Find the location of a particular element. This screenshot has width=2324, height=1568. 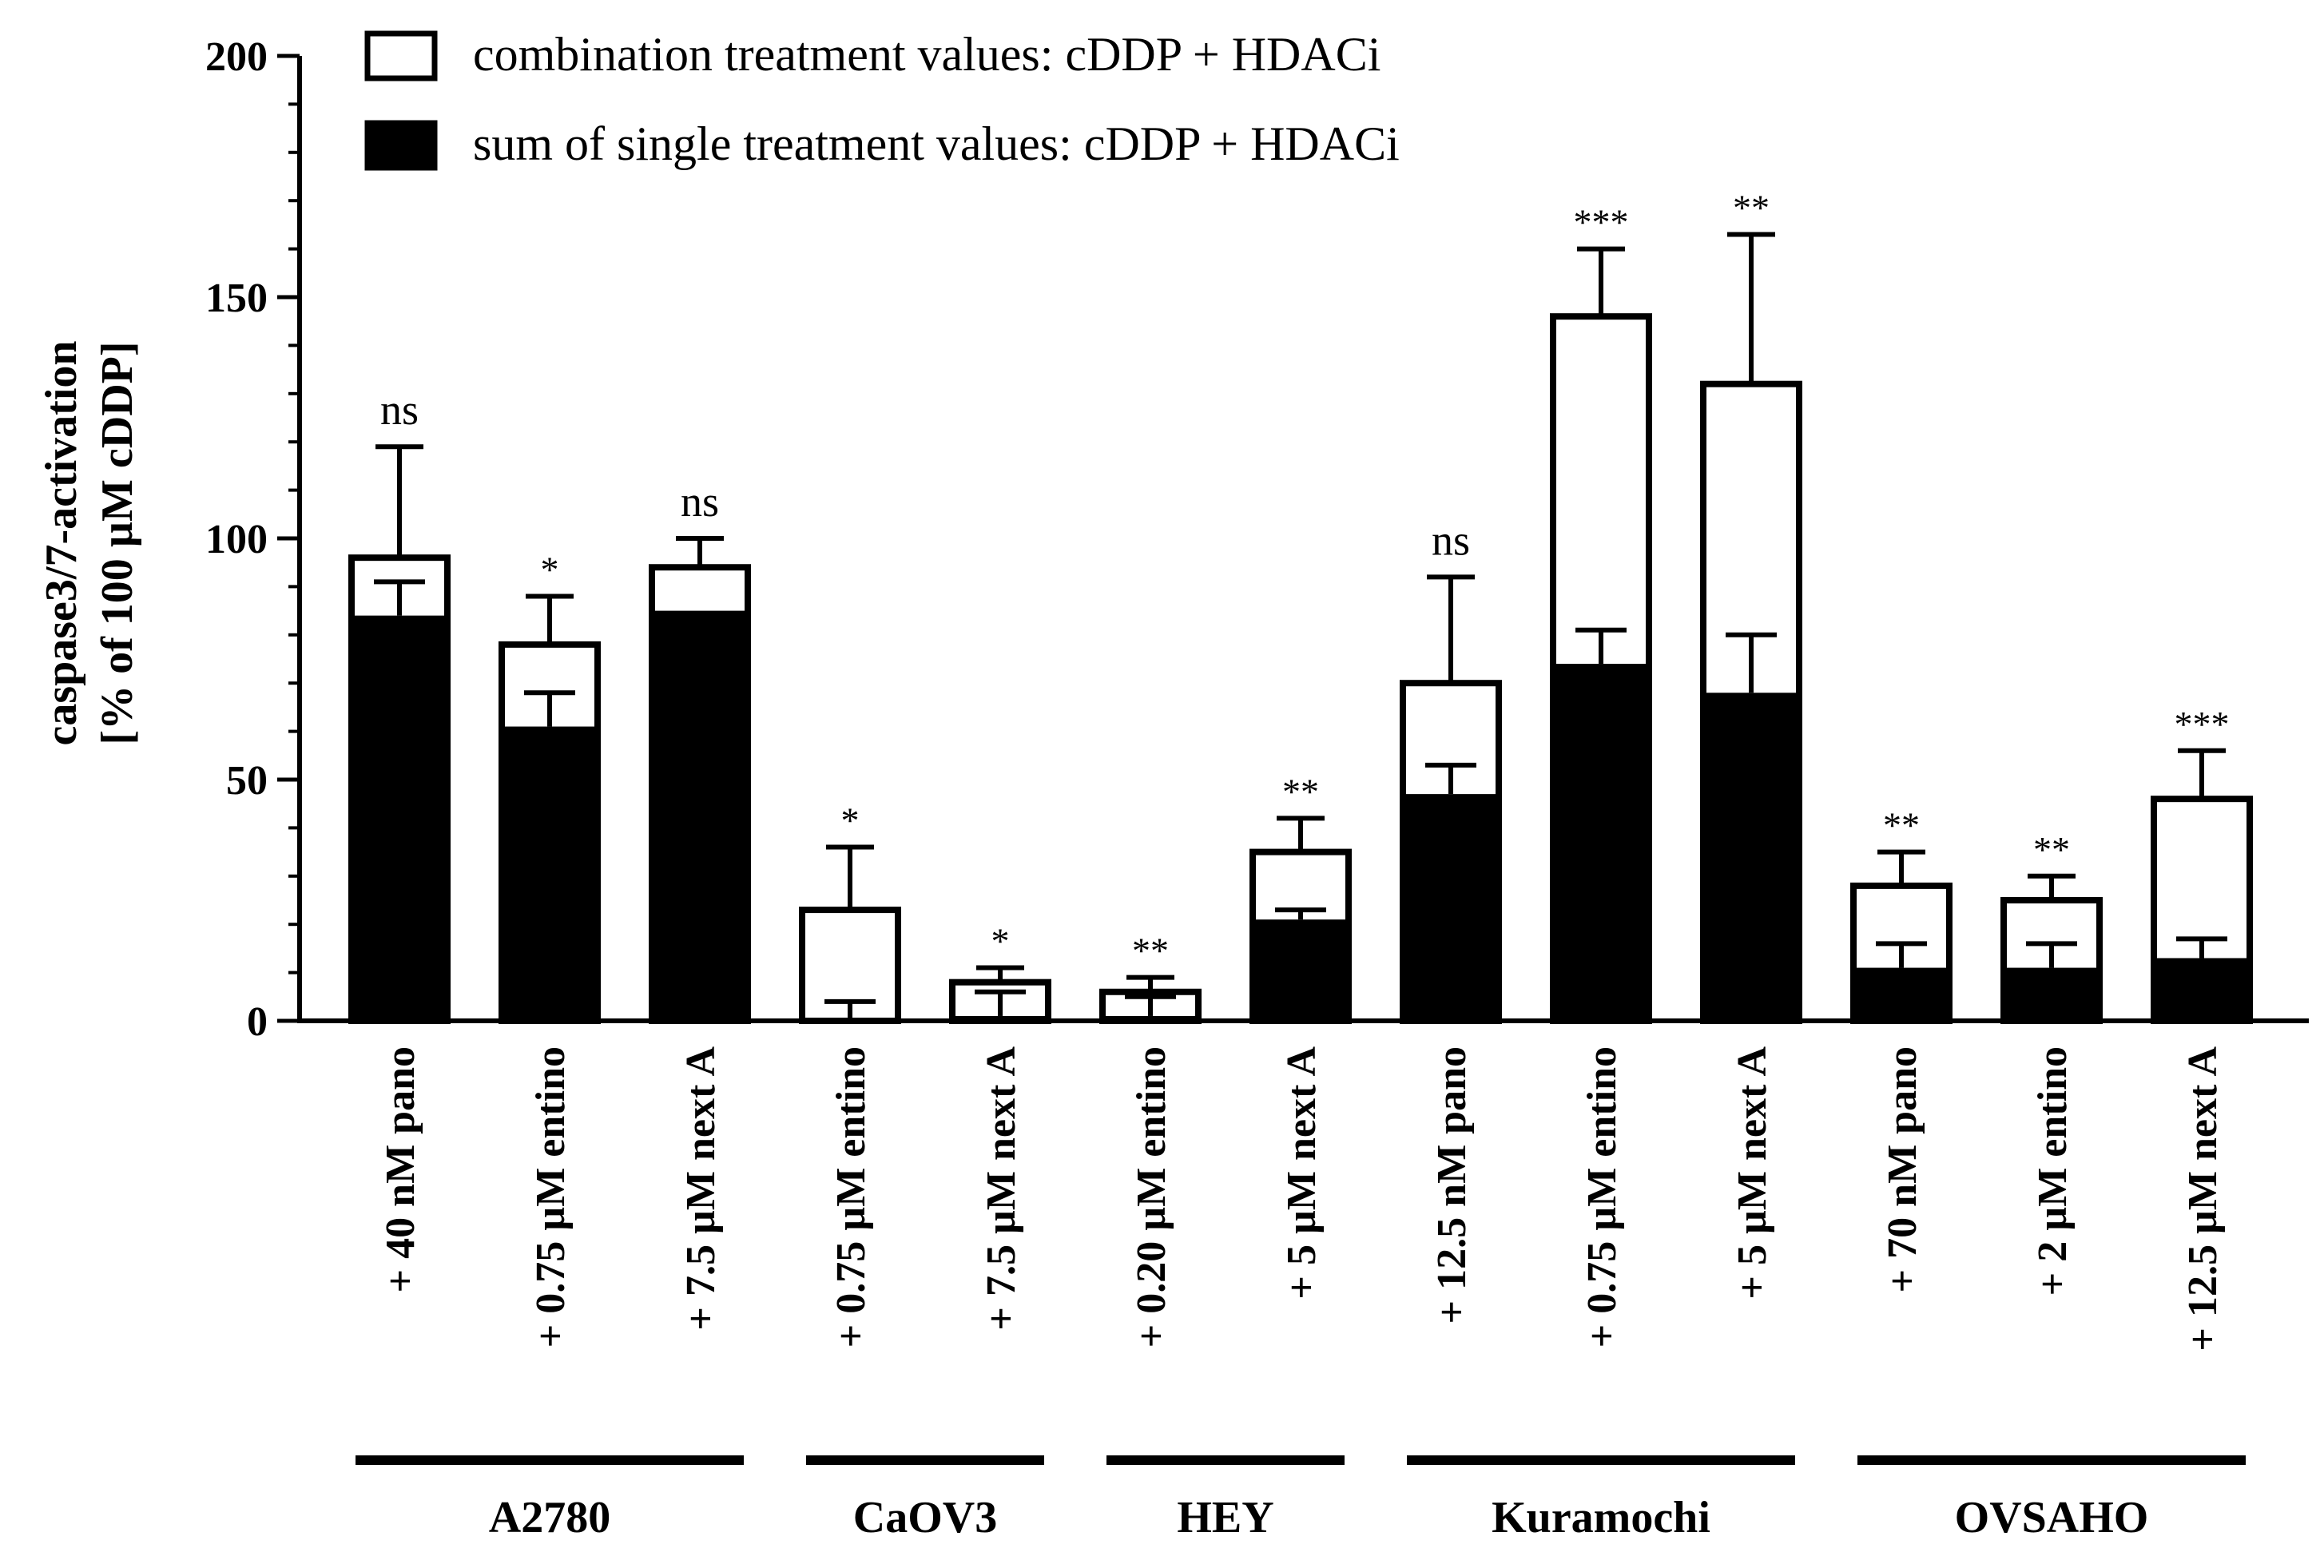

group-label: OVSAHO is located at coordinates (2052, 1517).